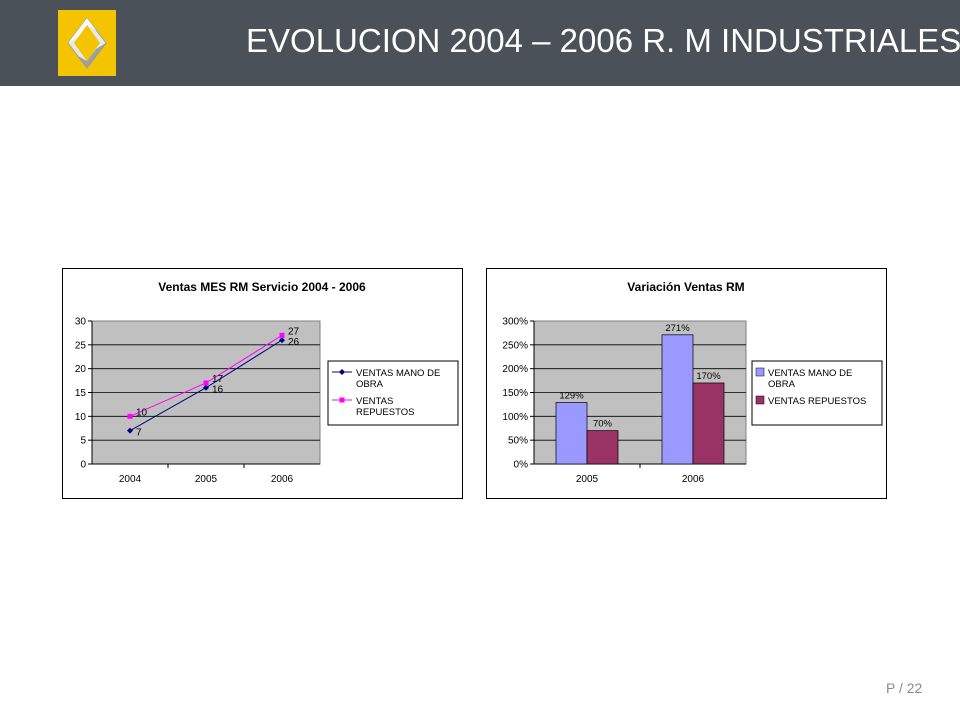 The image size is (960, 720). Describe the element at coordinates (218, 379) in the screenshot. I see `data-label: 17` at that location.